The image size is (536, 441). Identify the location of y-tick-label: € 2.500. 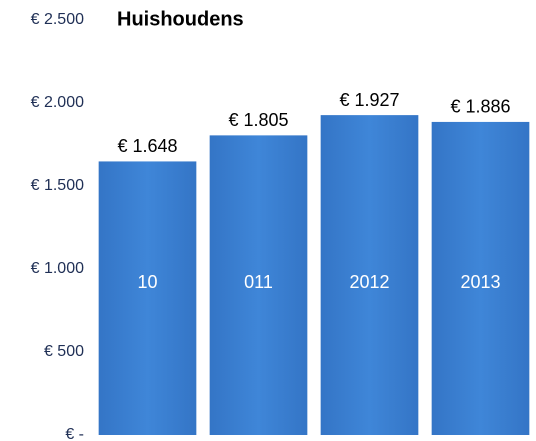
(57, 19).